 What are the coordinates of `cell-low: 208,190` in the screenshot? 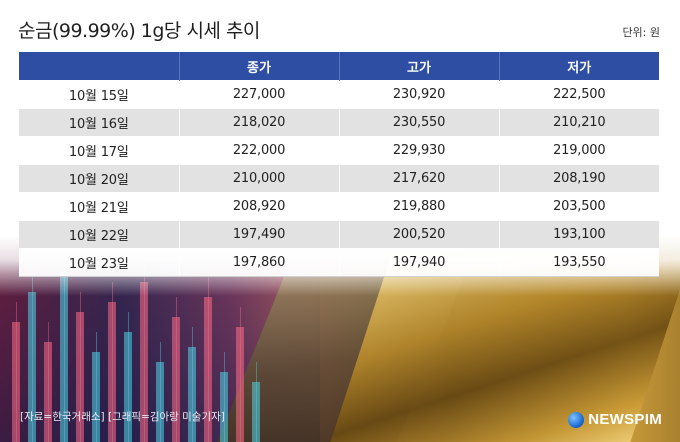 It's located at (578, 178).